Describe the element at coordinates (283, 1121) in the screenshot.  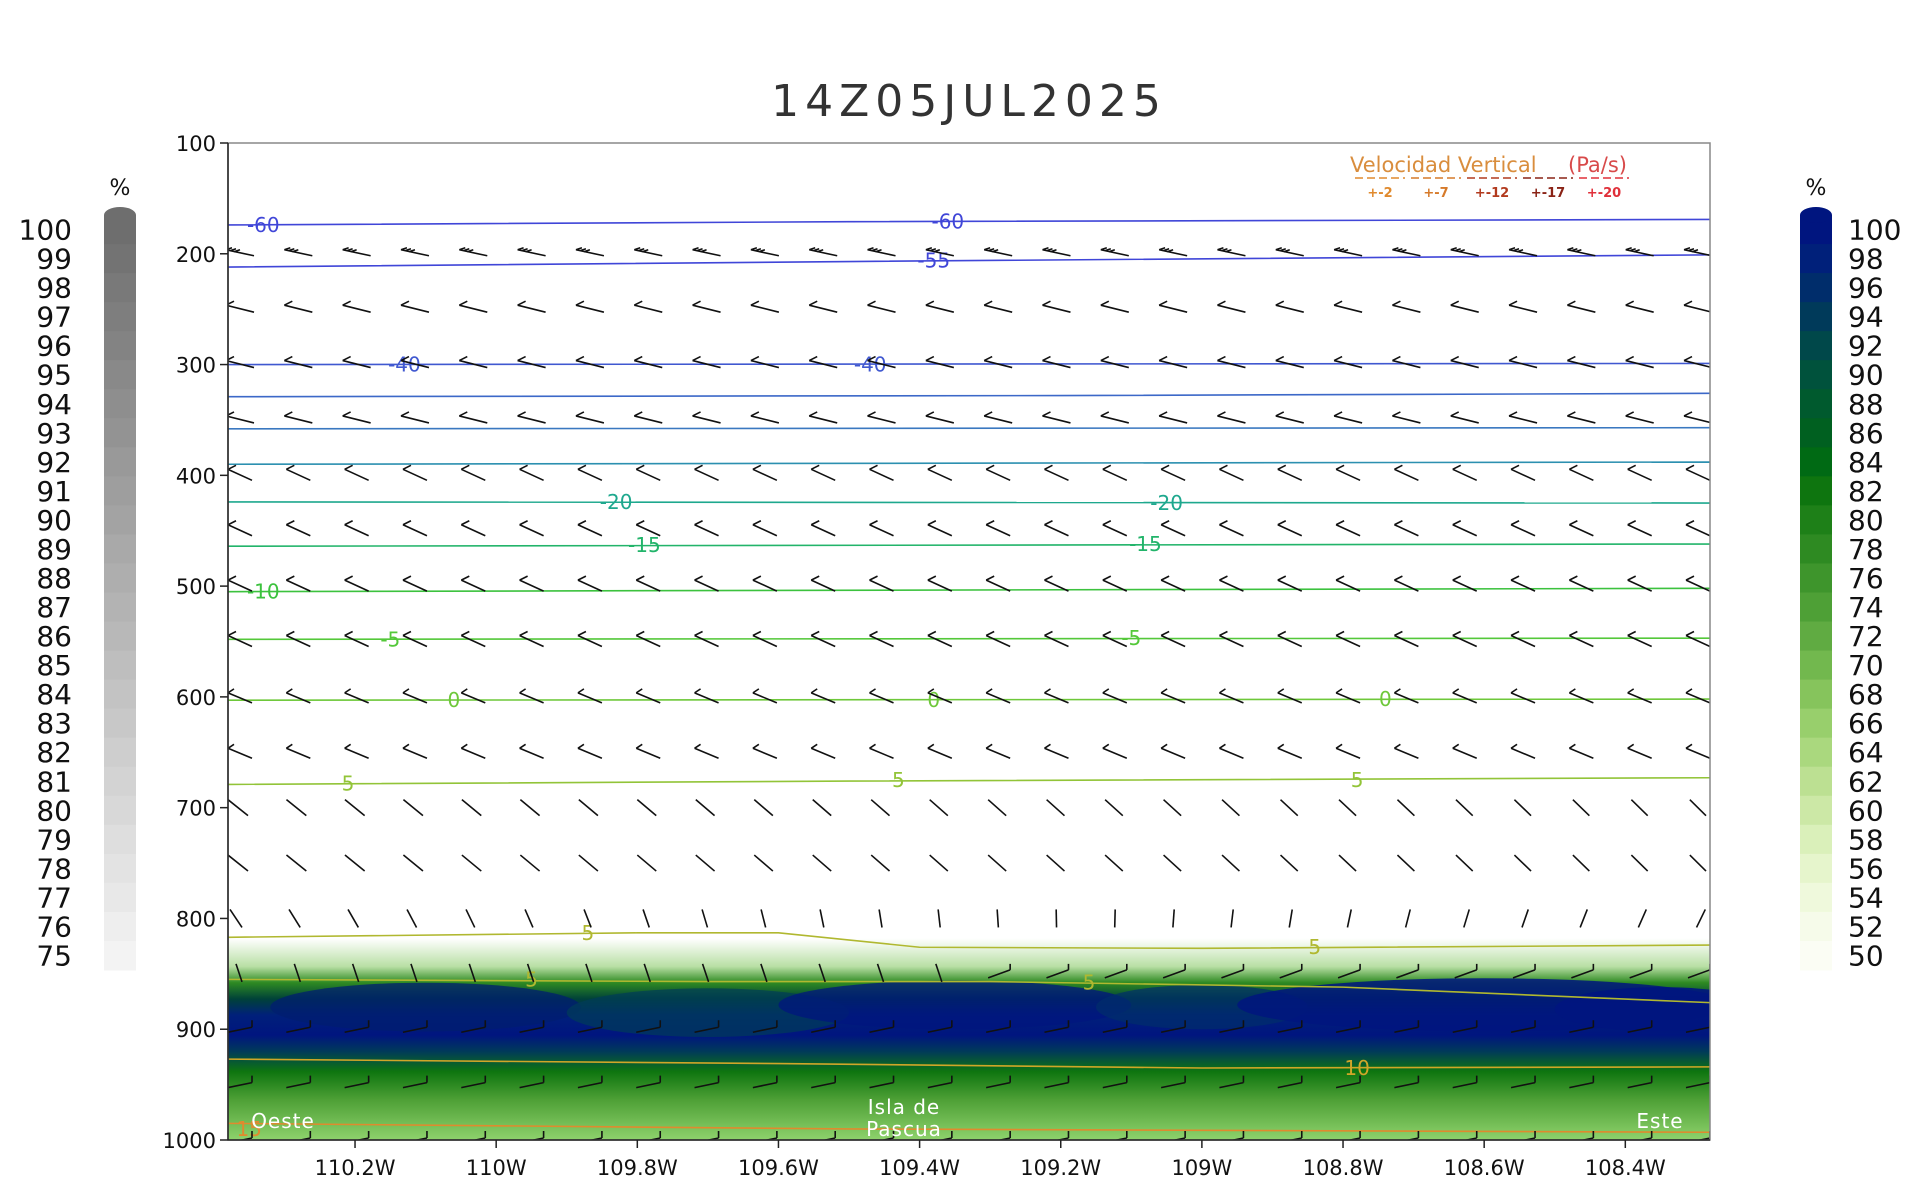
I see `label-west: Oeste` at that location.